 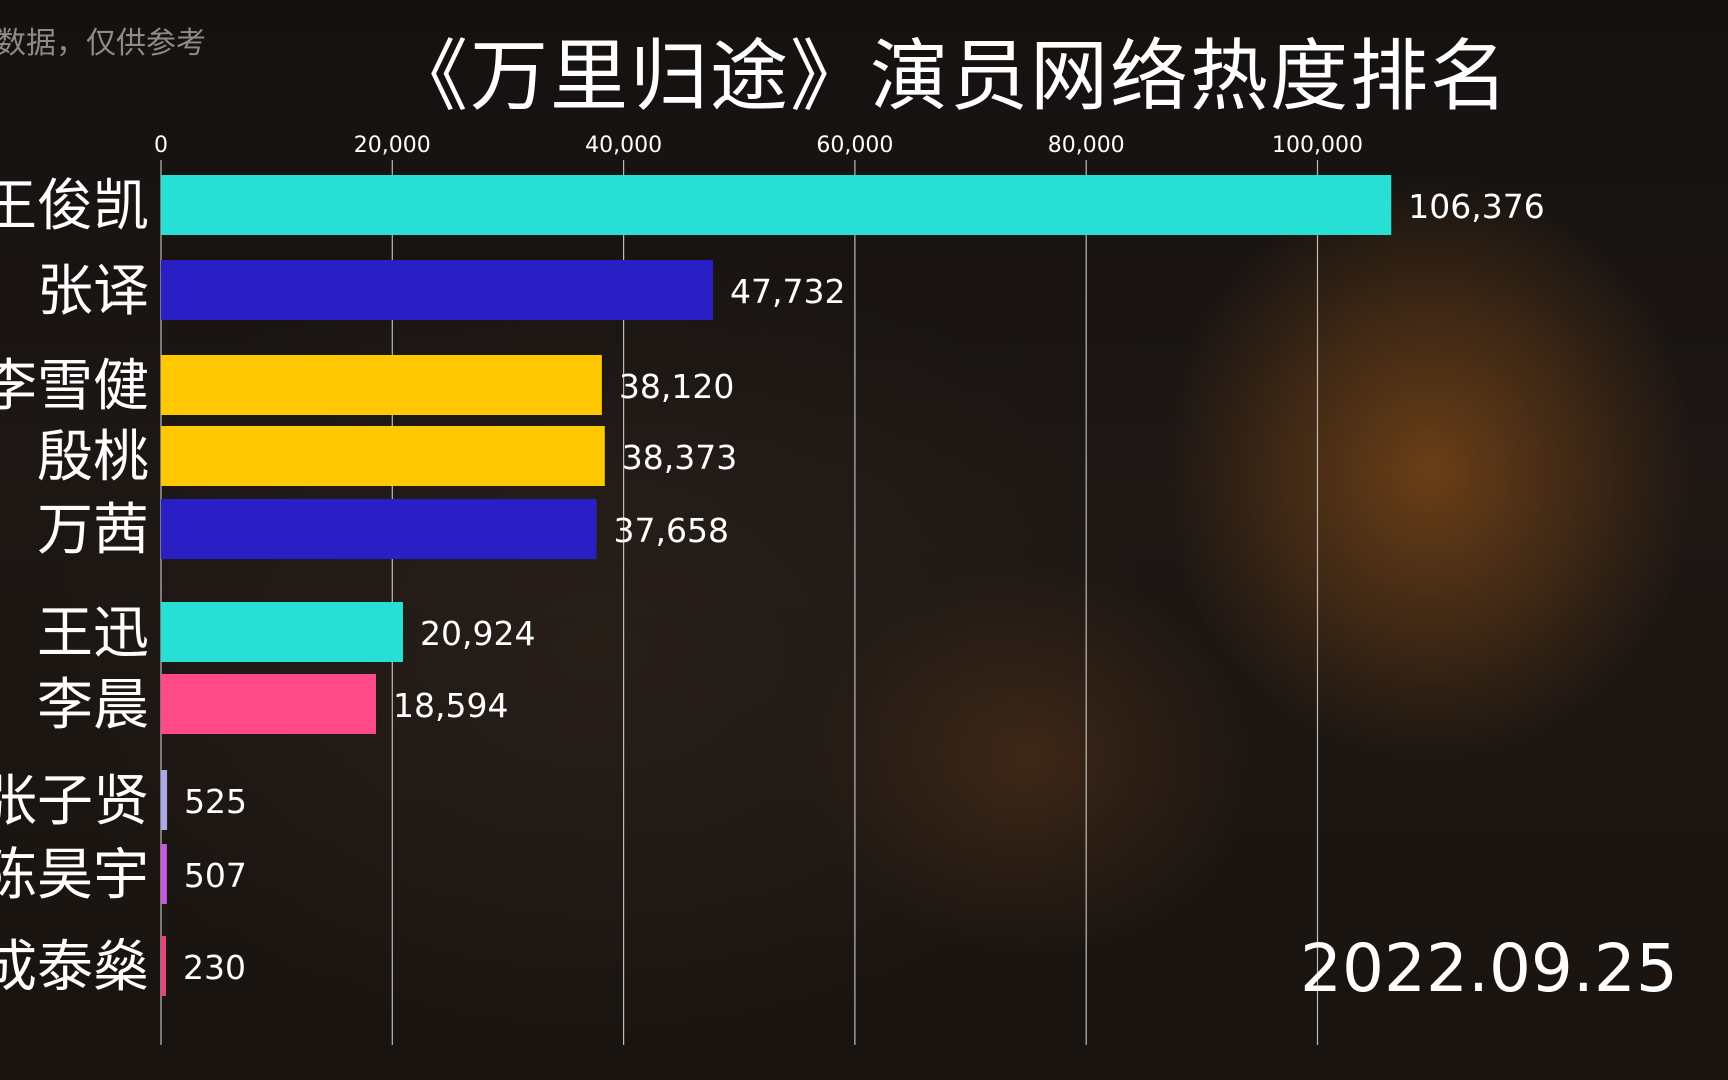 What do you see at coordinates (93, 291) in the screenshot?
I see `category-label: 张译` at bounding box center [93, 291].